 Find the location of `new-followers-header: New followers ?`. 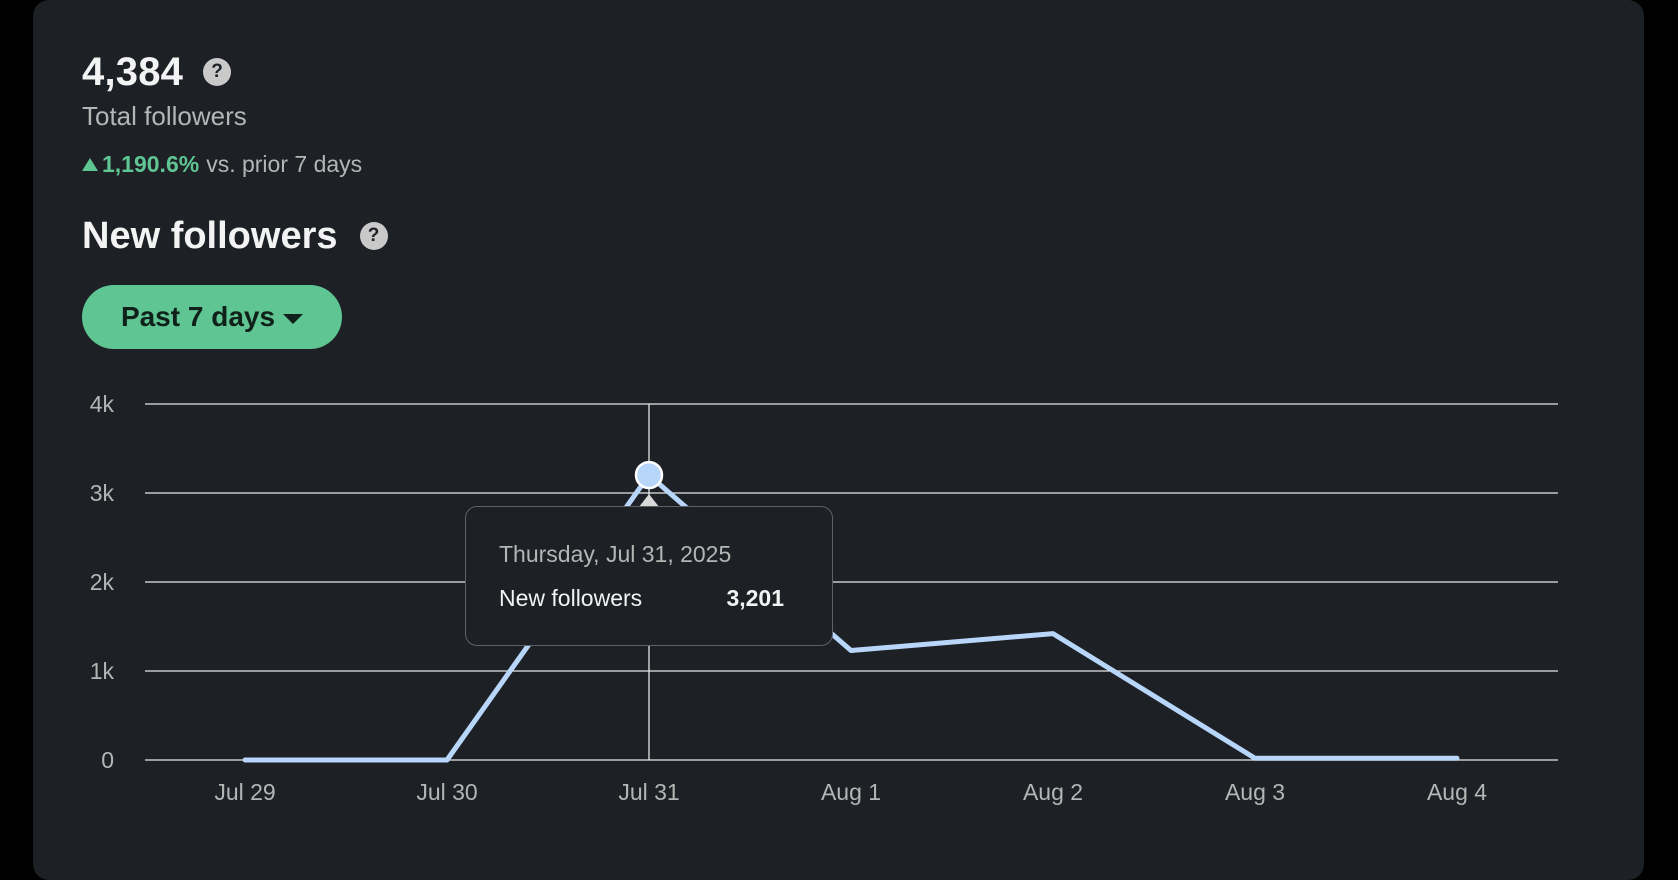

new-followers-header: New followers ? is located at coordinates (235, 236).